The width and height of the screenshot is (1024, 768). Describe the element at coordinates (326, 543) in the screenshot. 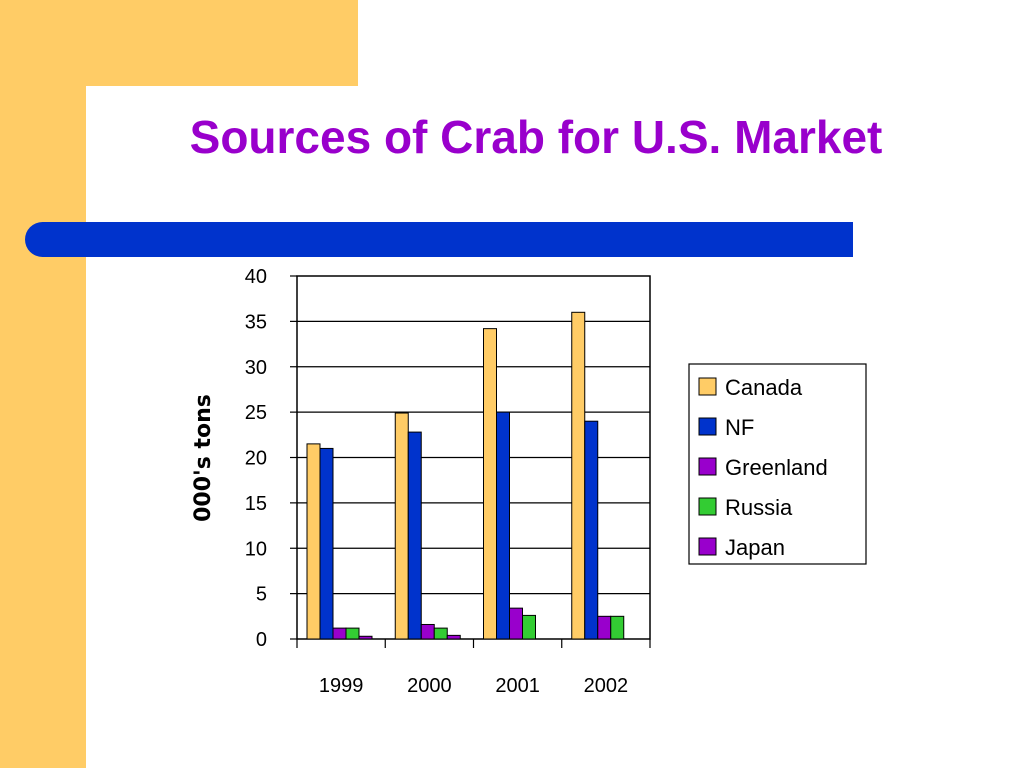

I see `bar-nf-1999` at that location.